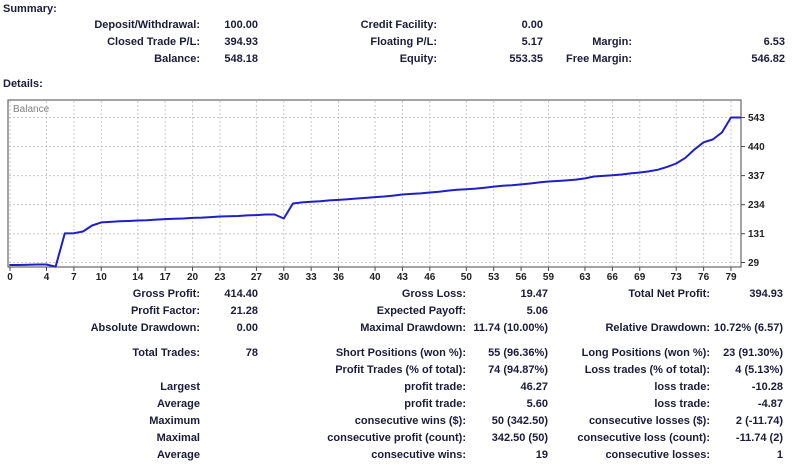  What do you see at coordinates (418, 455) in the screenshot?
I see `stat-label: consecutive wins:` at bounding box center [418, 455].